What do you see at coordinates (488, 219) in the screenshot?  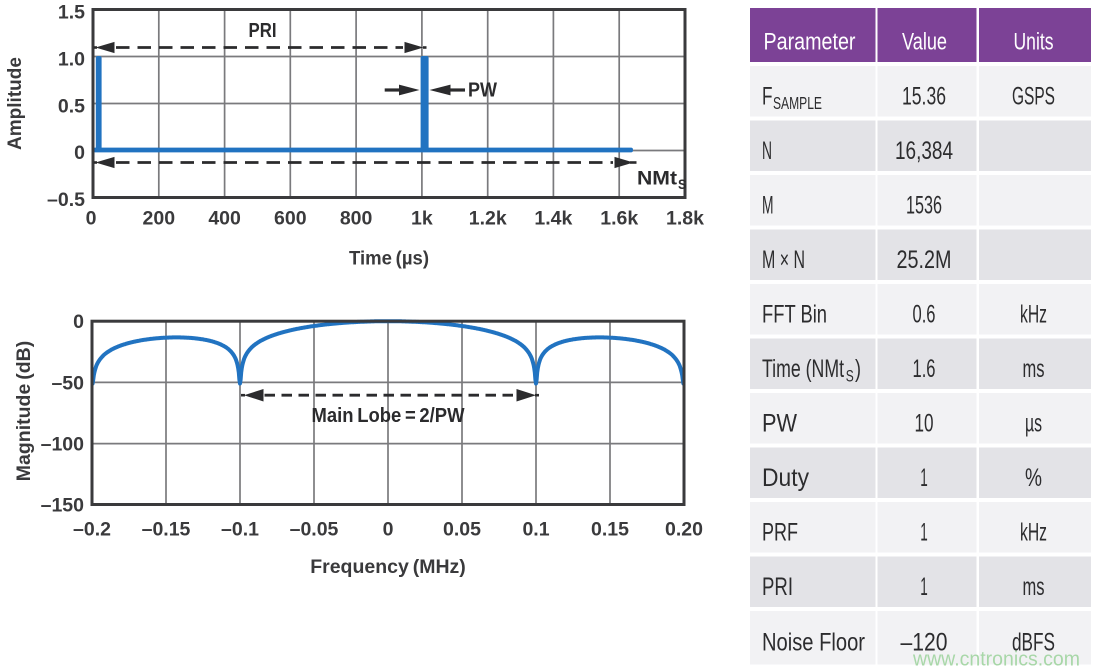 I see `svg-text: 1.2k` at bounding box center [488, 219].